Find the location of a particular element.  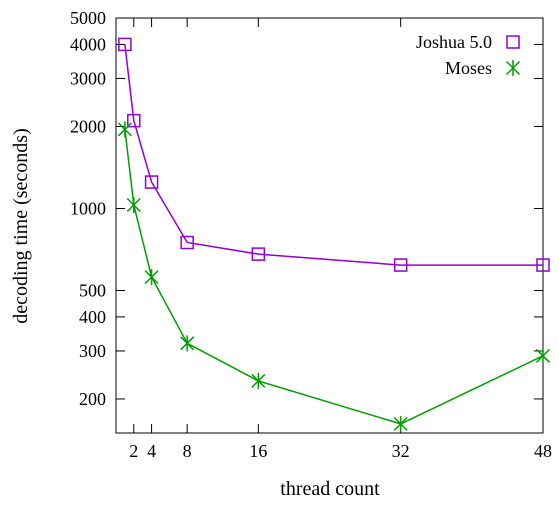

x-tick-label: 48 is located at coordinates (543, 451).